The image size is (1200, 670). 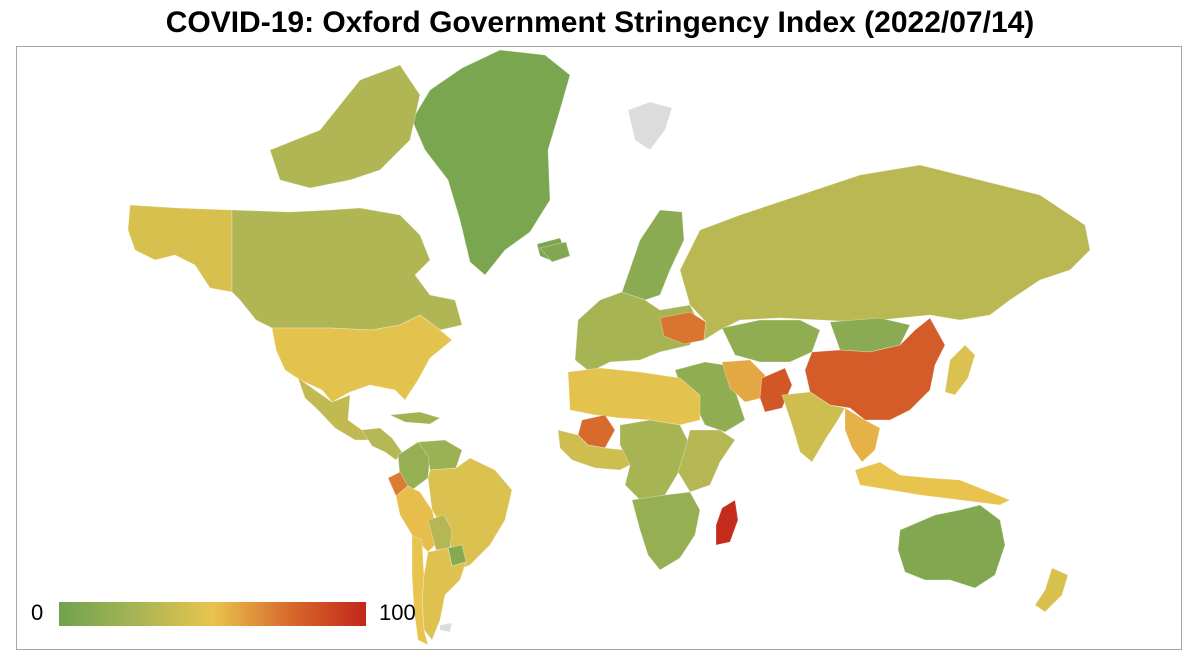 What do you see at coordinates (655, 460) in the screenshot?
I see `region-central-africa` at bounding box center [655, 460].